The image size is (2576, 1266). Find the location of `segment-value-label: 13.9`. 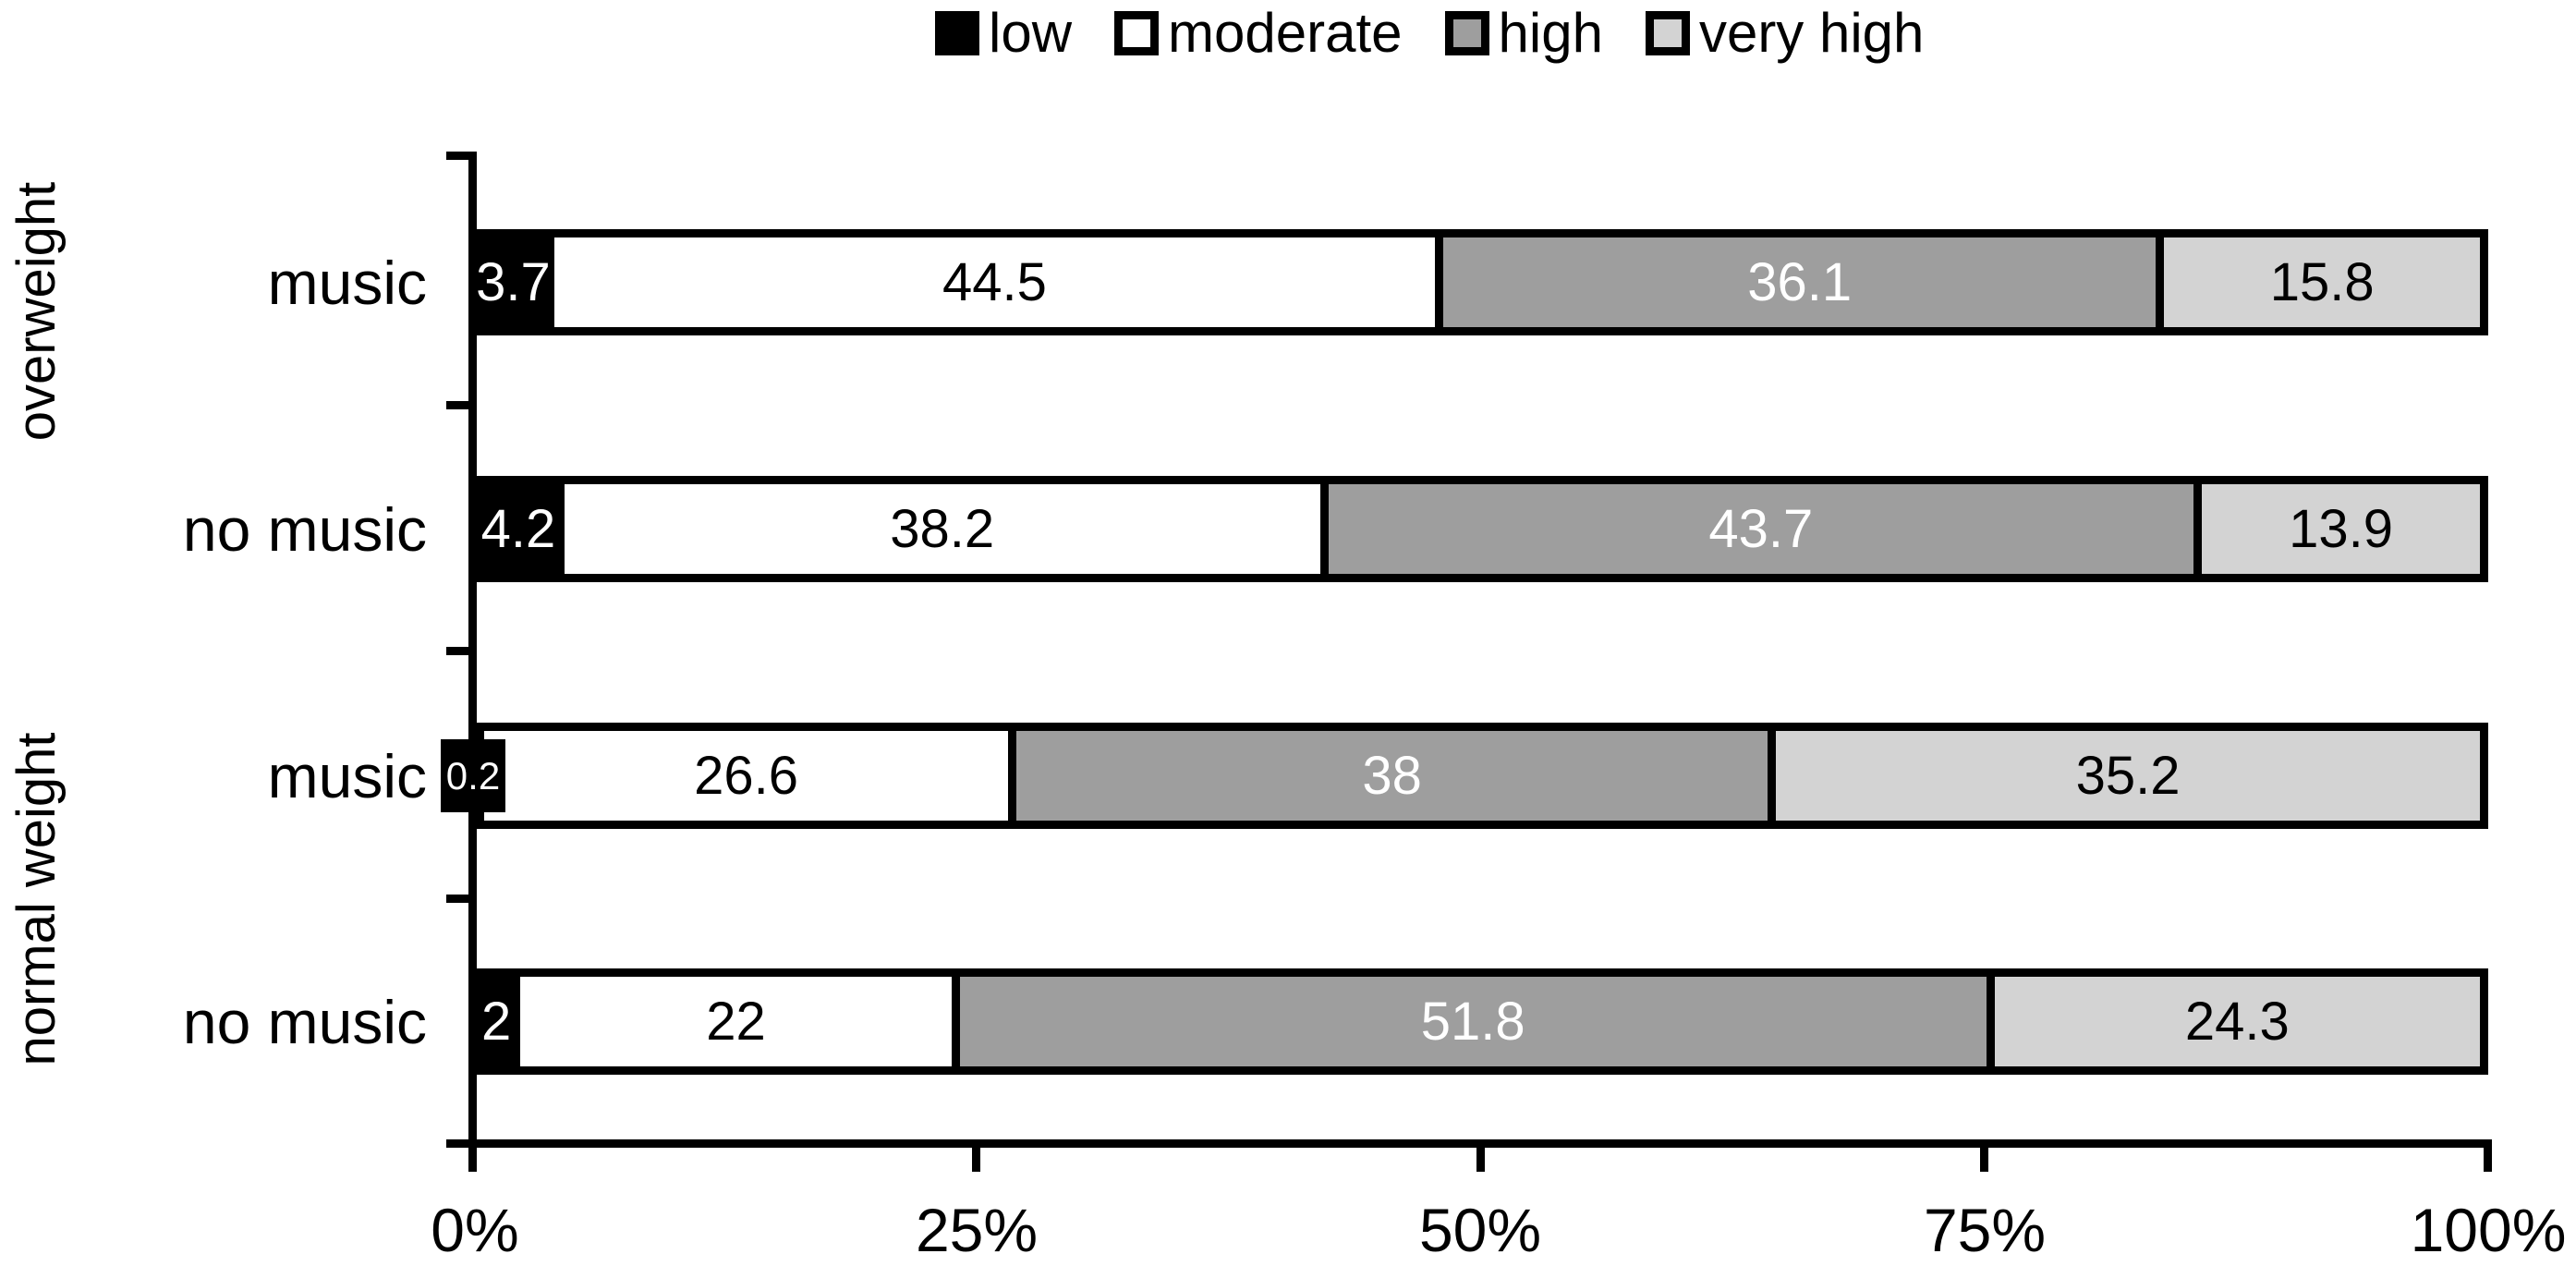

segment-value-label: 13.9 is located at coordinates (2341, 528).